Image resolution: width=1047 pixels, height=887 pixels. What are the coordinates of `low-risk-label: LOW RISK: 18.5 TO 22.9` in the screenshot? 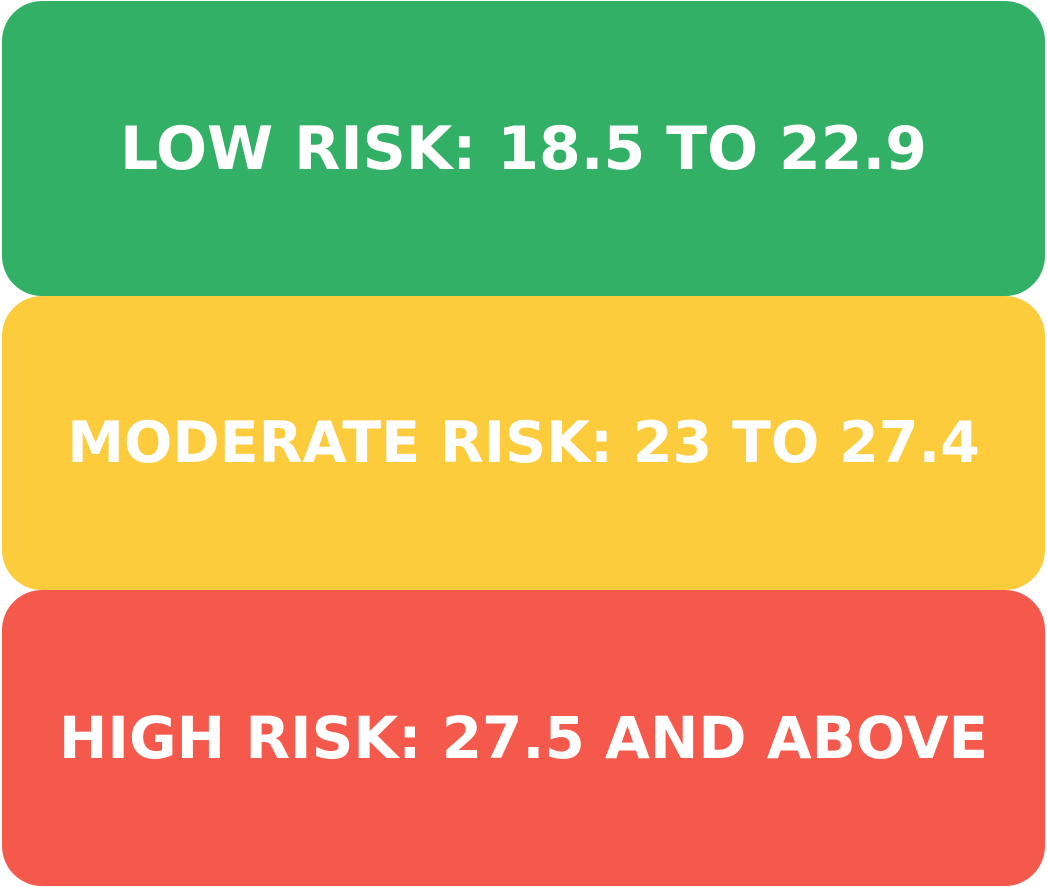 It's located at (523, 148).